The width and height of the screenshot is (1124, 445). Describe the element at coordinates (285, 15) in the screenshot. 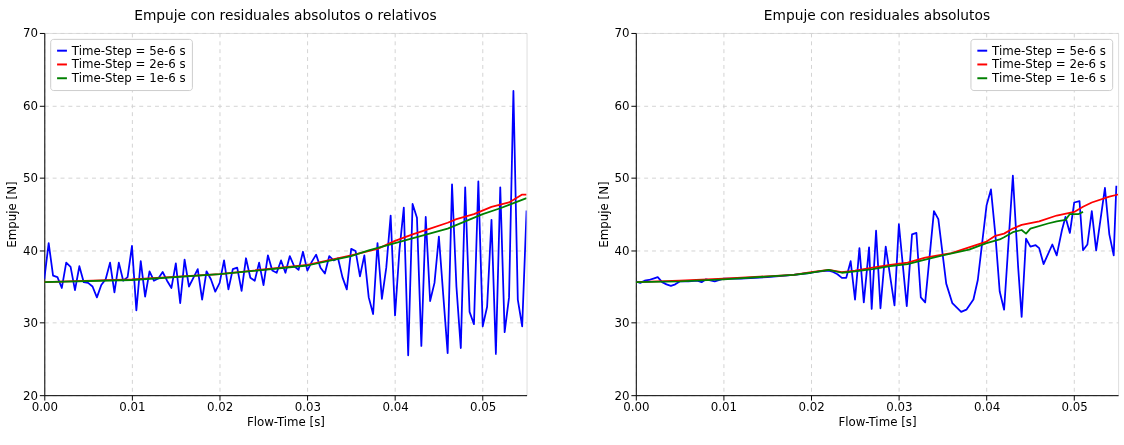

I see `chart-title: Empuje con residuales absolutos o relativos` at that location.